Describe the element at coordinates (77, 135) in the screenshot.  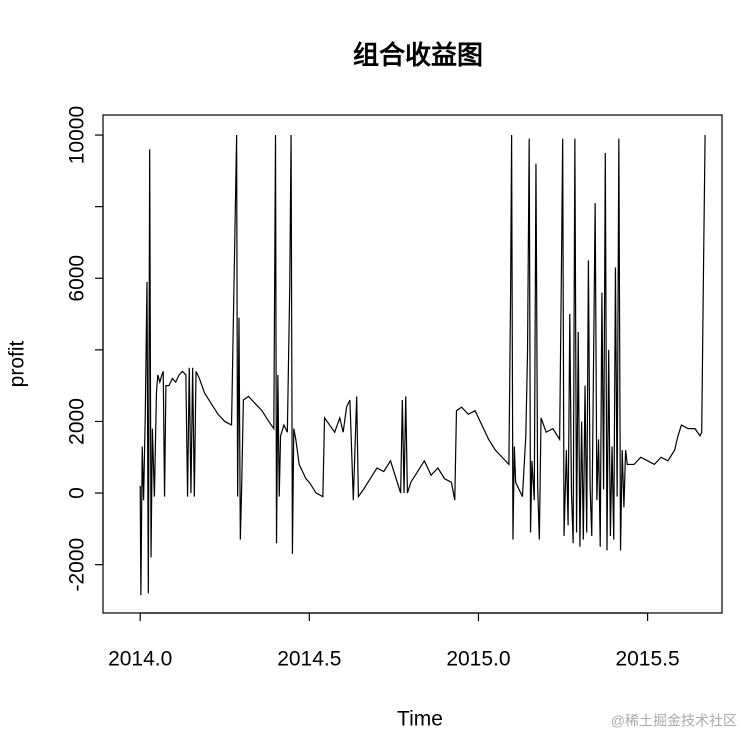
I see `y-tick-label: 10000` at that location.